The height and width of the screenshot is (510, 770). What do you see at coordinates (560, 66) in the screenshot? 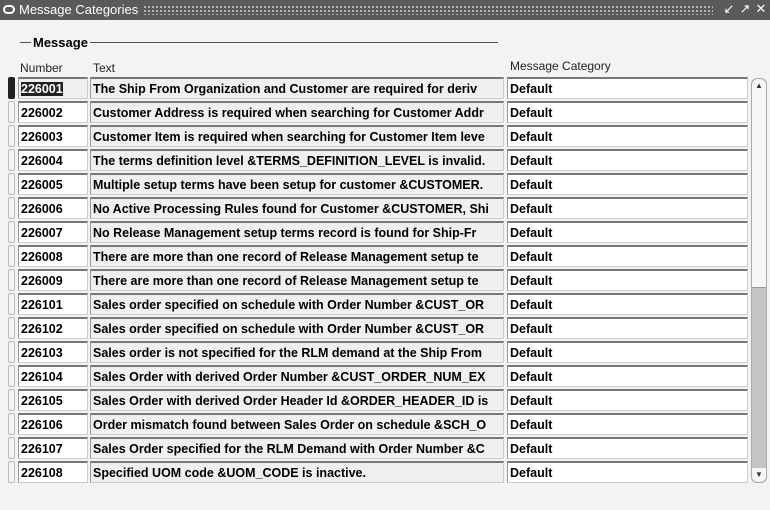
I see `header-category: Message Category` at bounding box center [560, 66].